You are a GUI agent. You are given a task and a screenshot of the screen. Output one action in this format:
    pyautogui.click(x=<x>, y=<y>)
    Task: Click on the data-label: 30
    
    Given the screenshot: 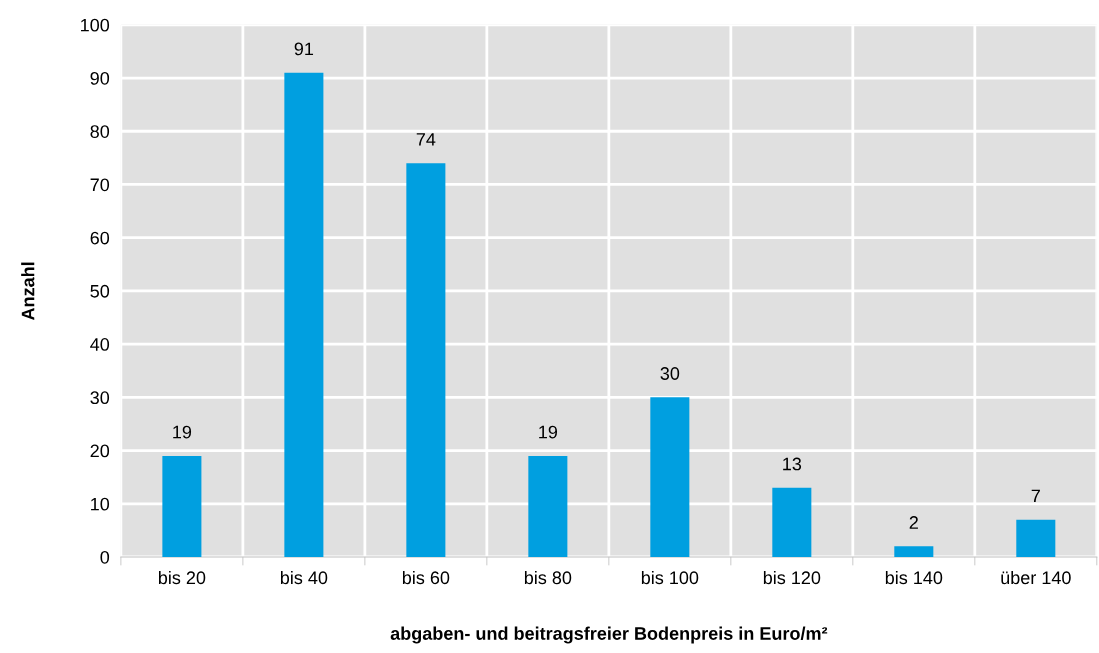 What is the action you would take?
    pyautogui.click(x=670, y=373)
    